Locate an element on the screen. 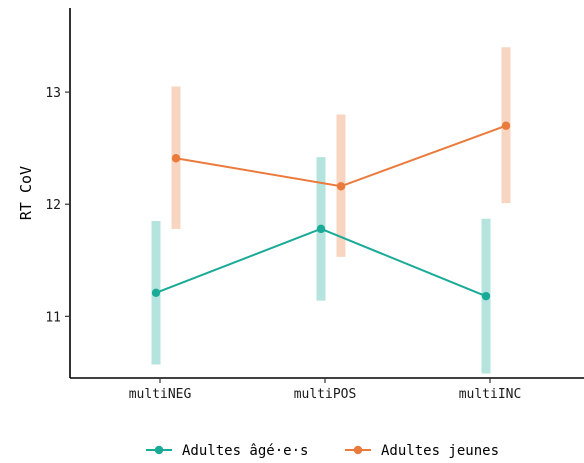  y-ticks: 11 12 13 is located at coordinates (57, 205).